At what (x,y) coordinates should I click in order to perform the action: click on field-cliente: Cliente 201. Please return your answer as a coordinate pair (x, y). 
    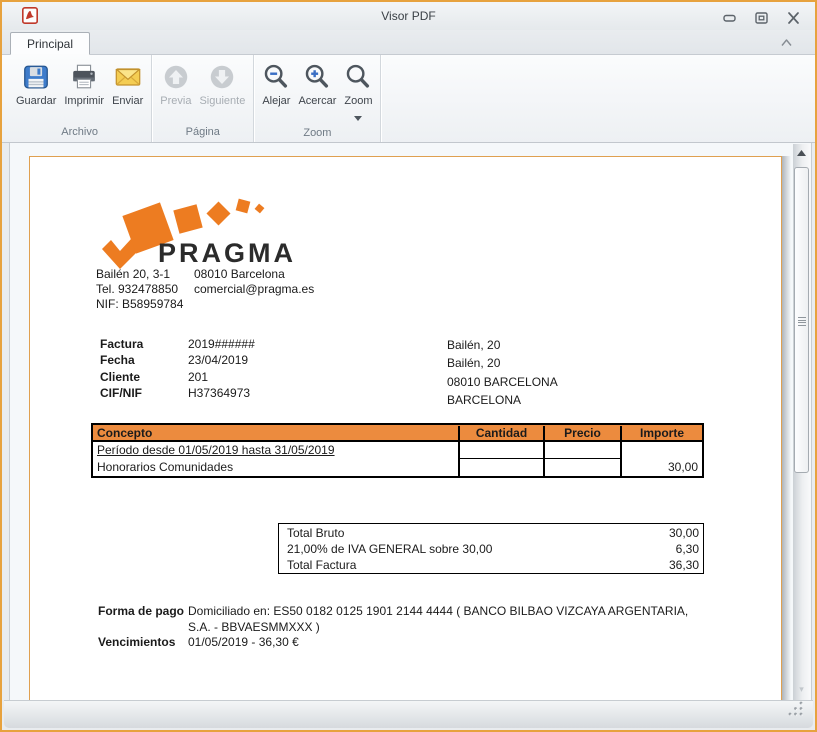
    Looking at the image, I should click on (154, 376).